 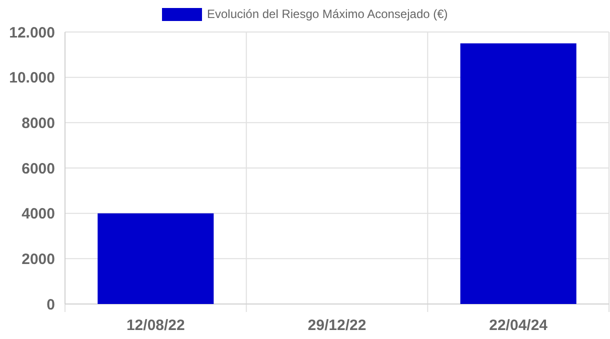 I want to click on x-tick-label: 29/12/22, so click(x=337, y=325).